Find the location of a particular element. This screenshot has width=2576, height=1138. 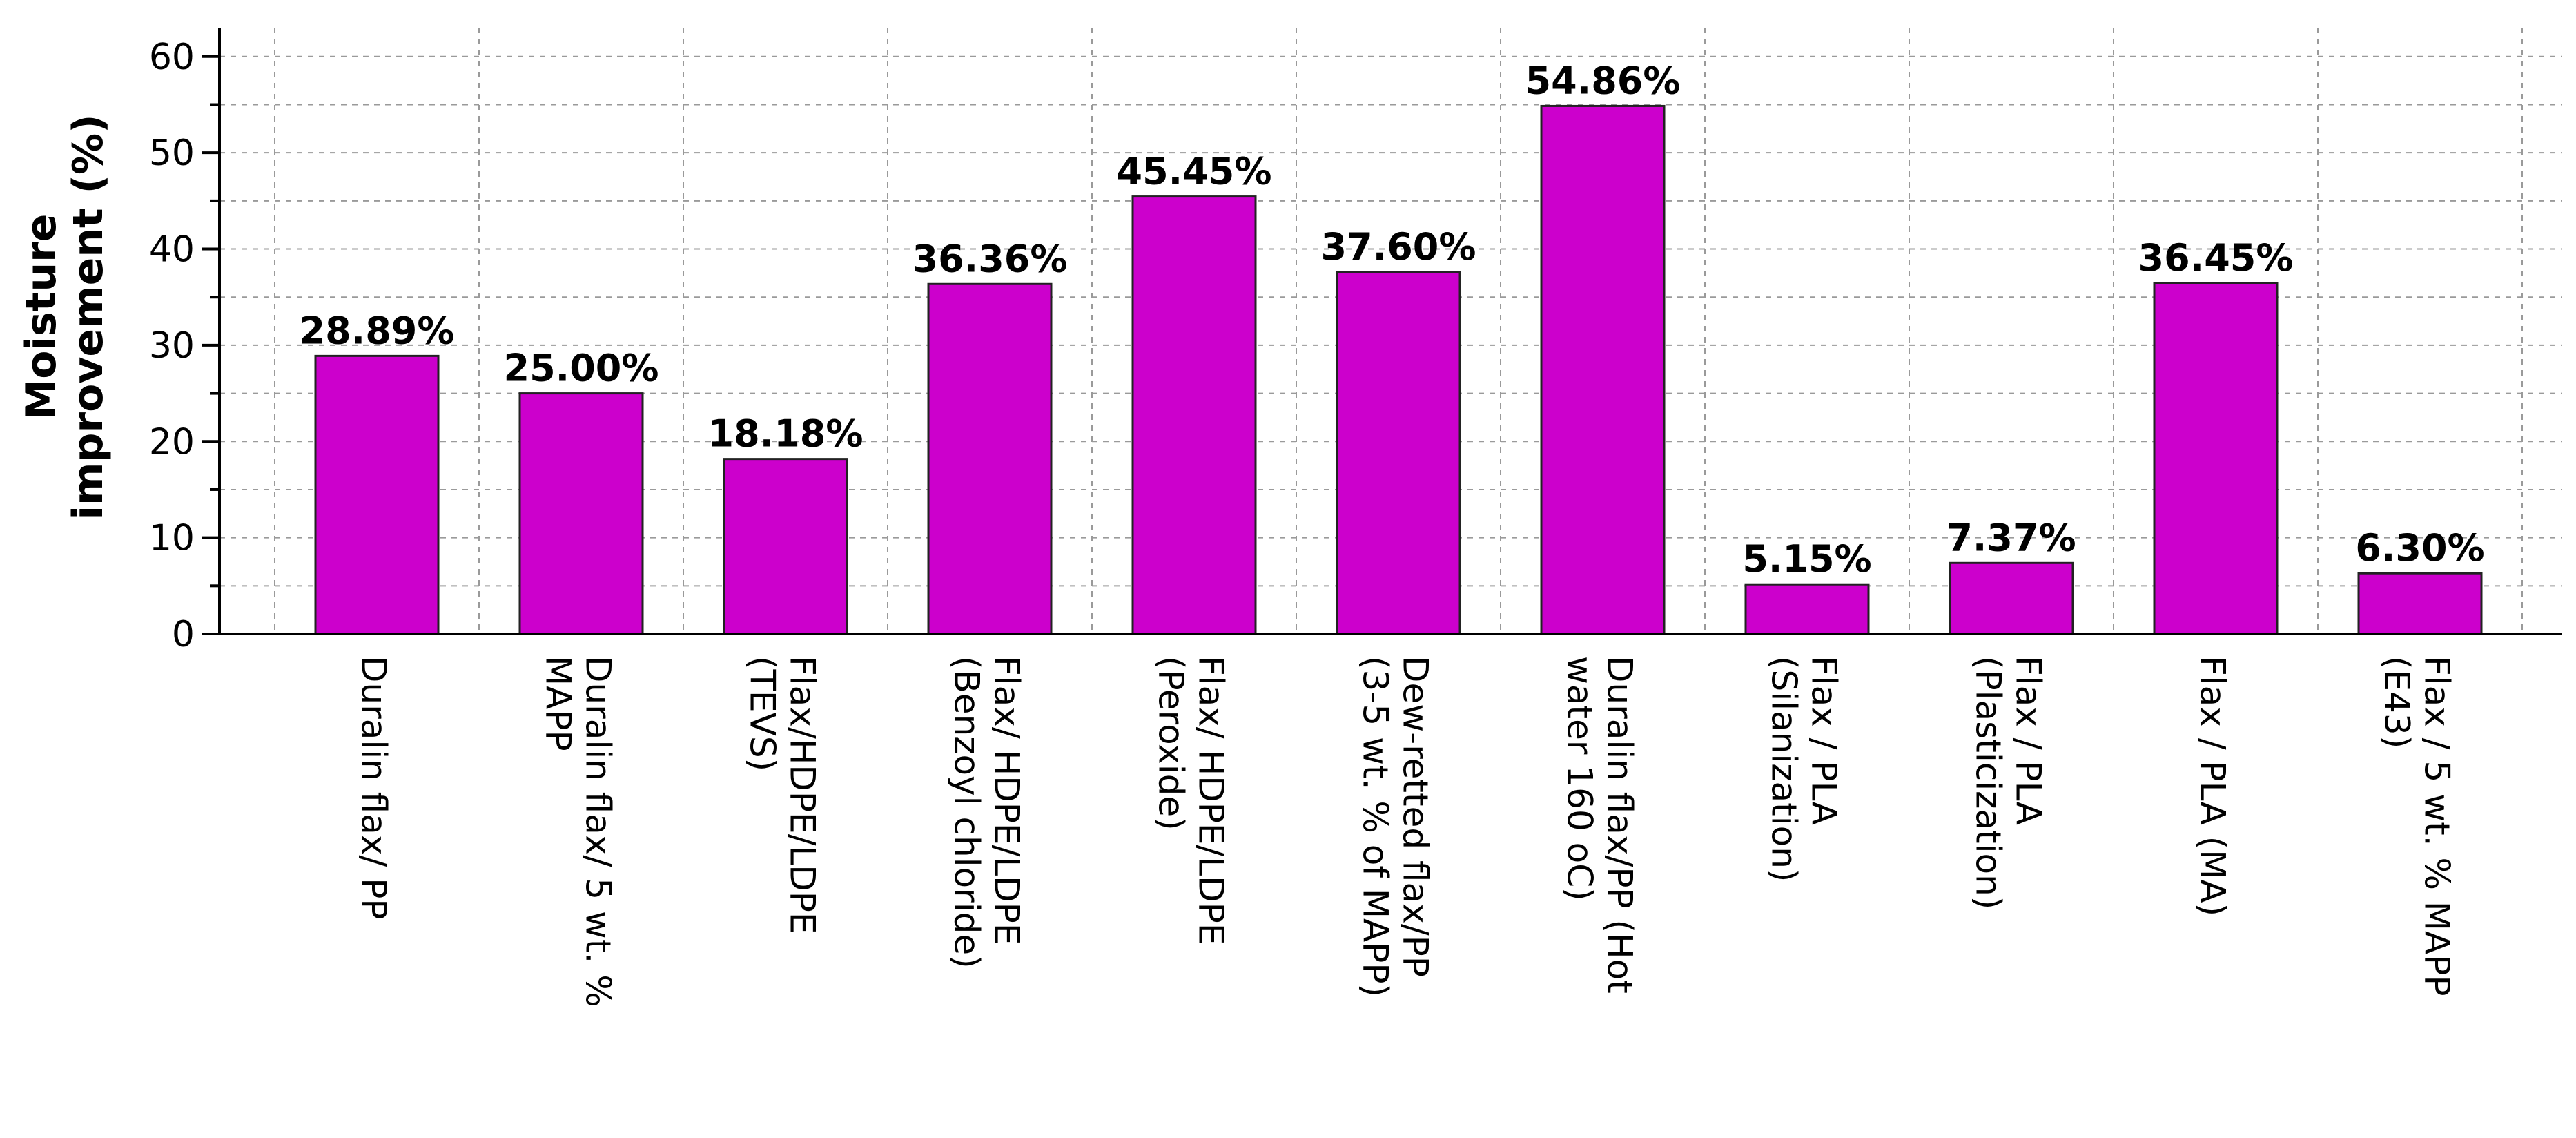

category-label: (Plasticization) is located at coordinates (1989, 782).